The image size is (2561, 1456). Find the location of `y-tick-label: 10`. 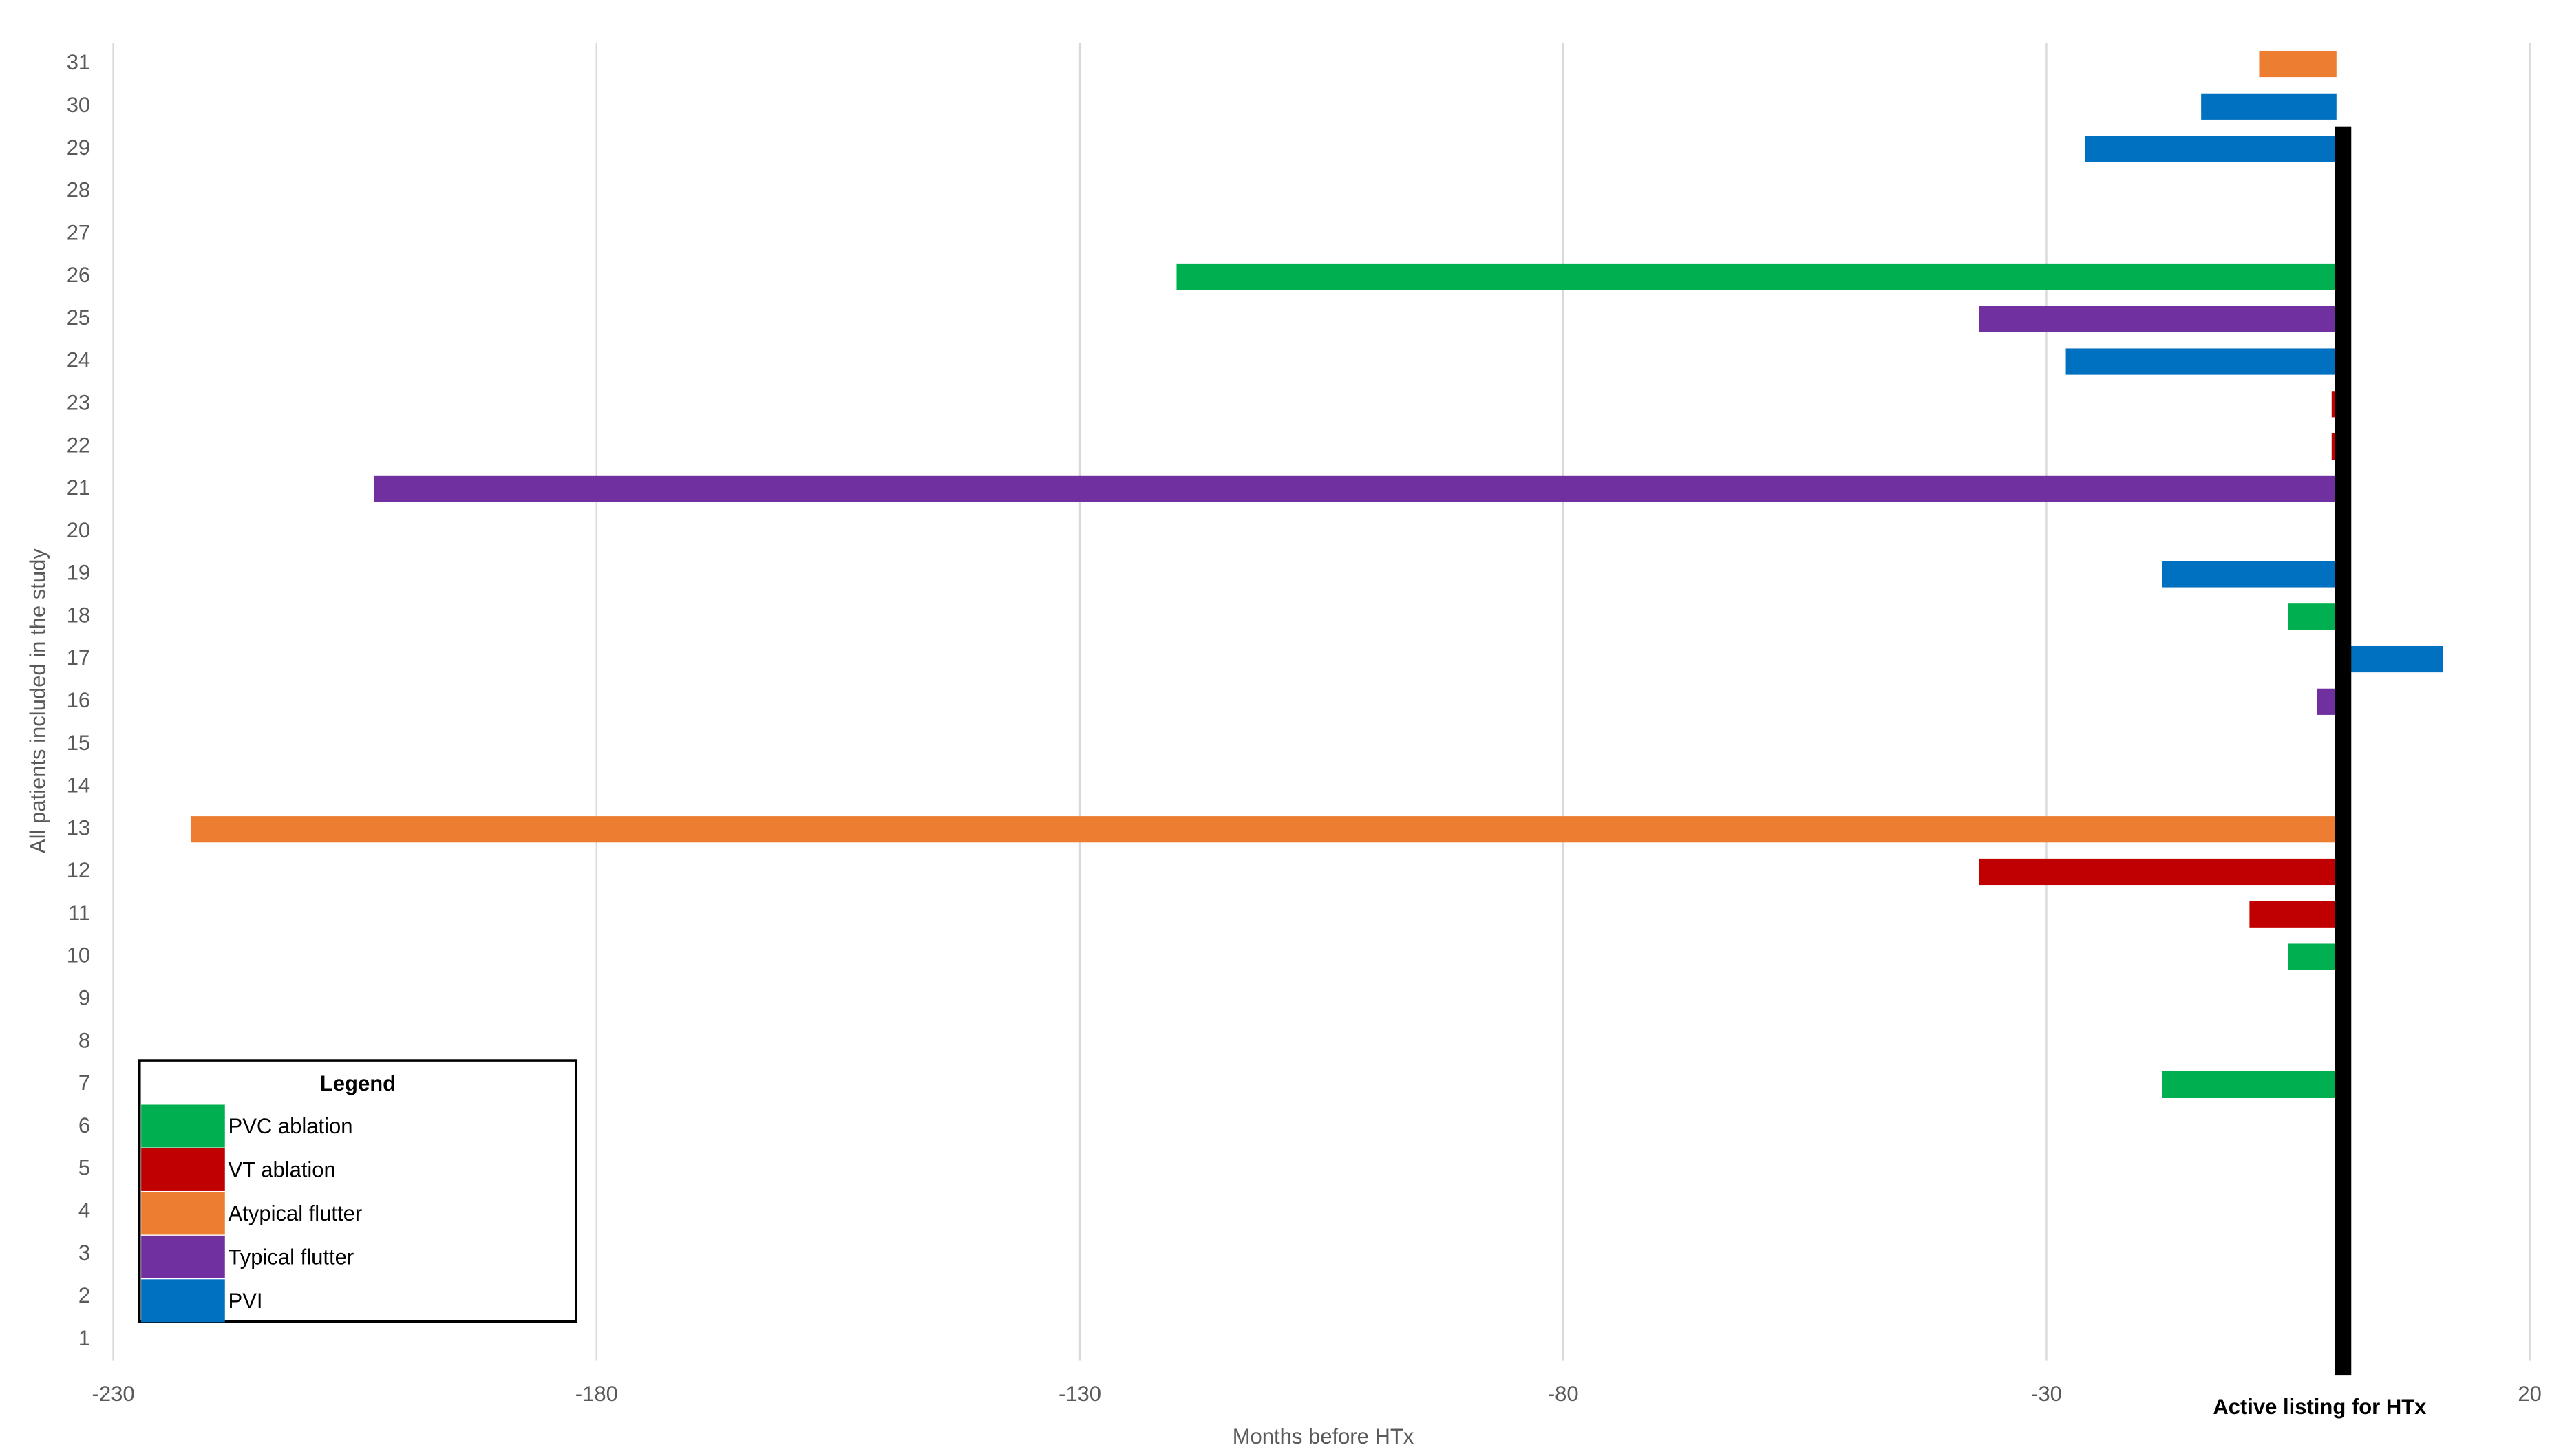

y-tick-label: 10 is located at coordinates (78, 955).